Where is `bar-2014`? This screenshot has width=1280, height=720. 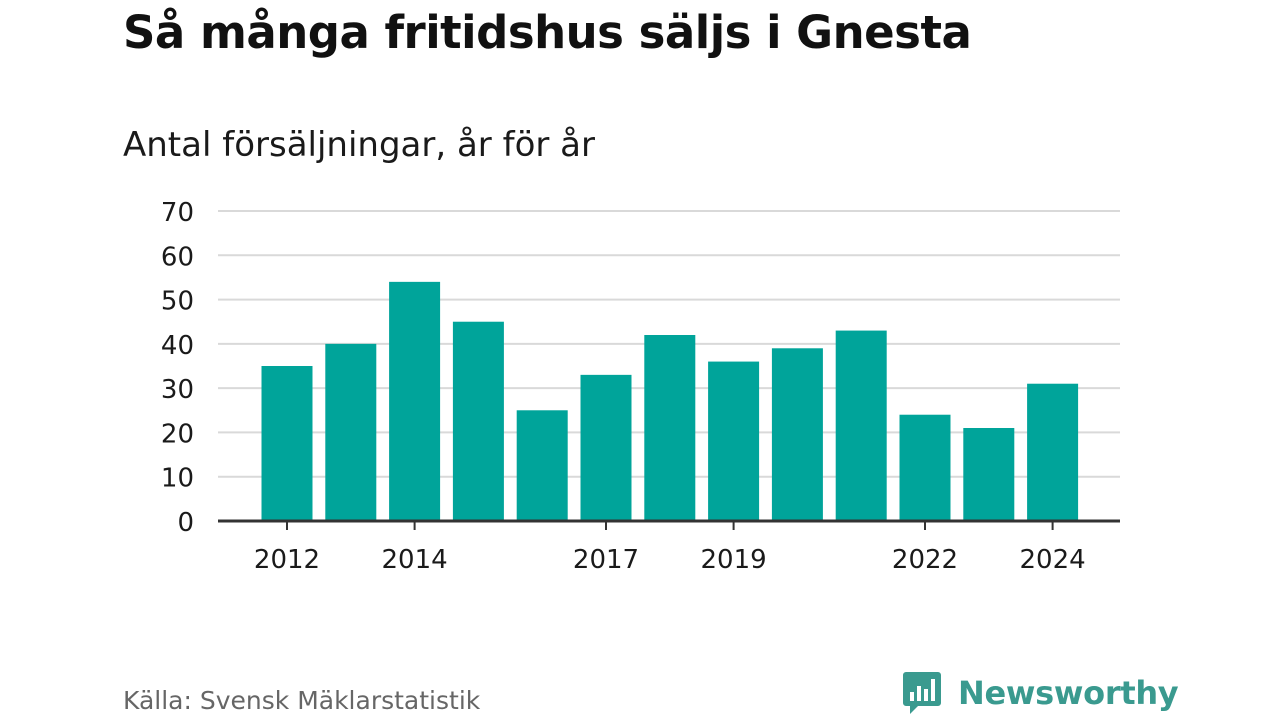
bar-2014 is located at coordinates (415, 401).